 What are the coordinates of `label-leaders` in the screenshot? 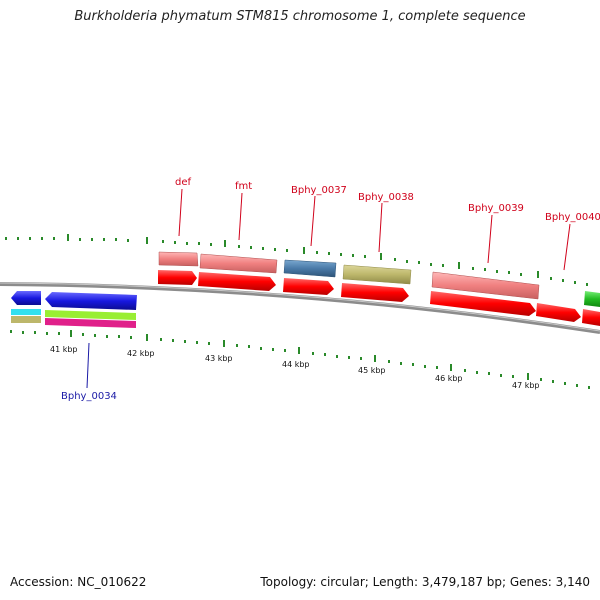 It's located at (374, 229).